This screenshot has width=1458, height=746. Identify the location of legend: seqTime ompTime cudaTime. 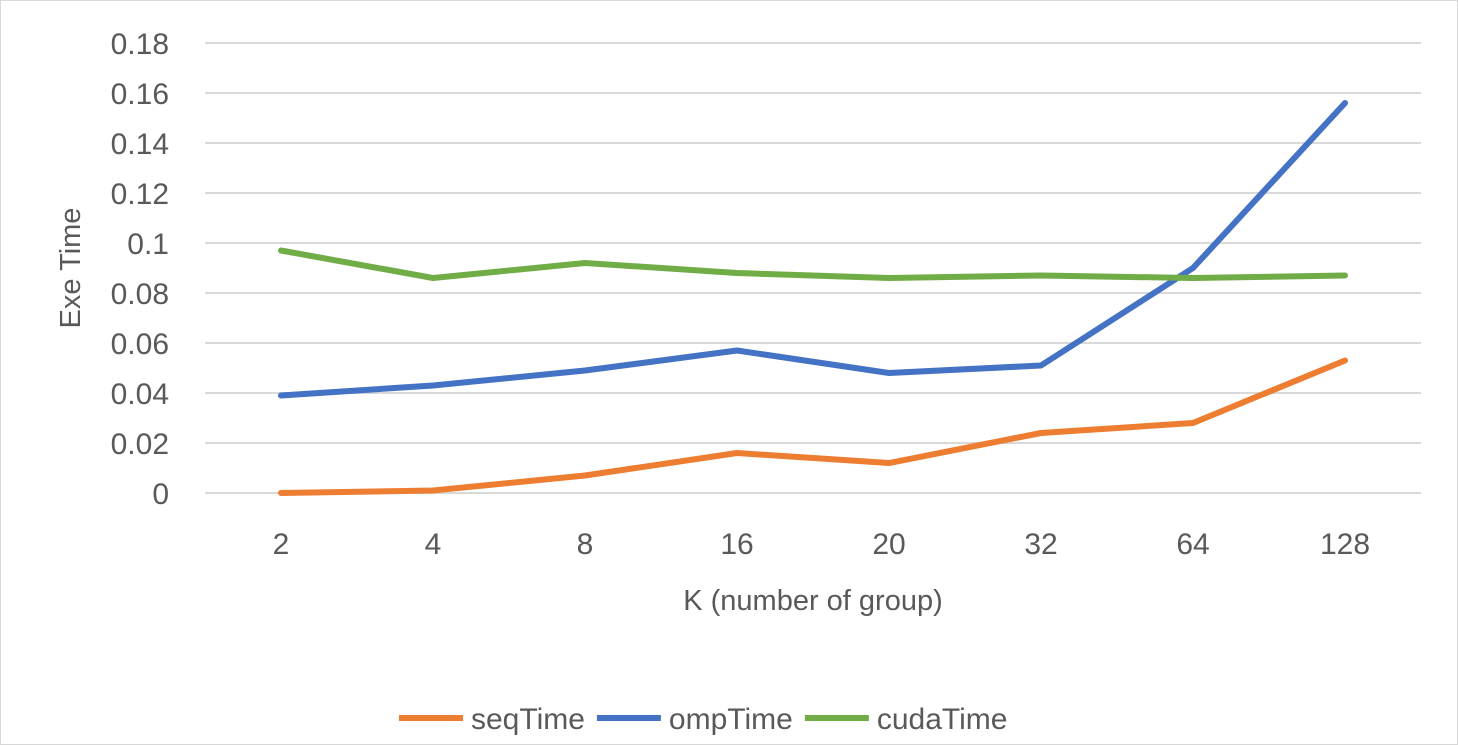
(703, 719).